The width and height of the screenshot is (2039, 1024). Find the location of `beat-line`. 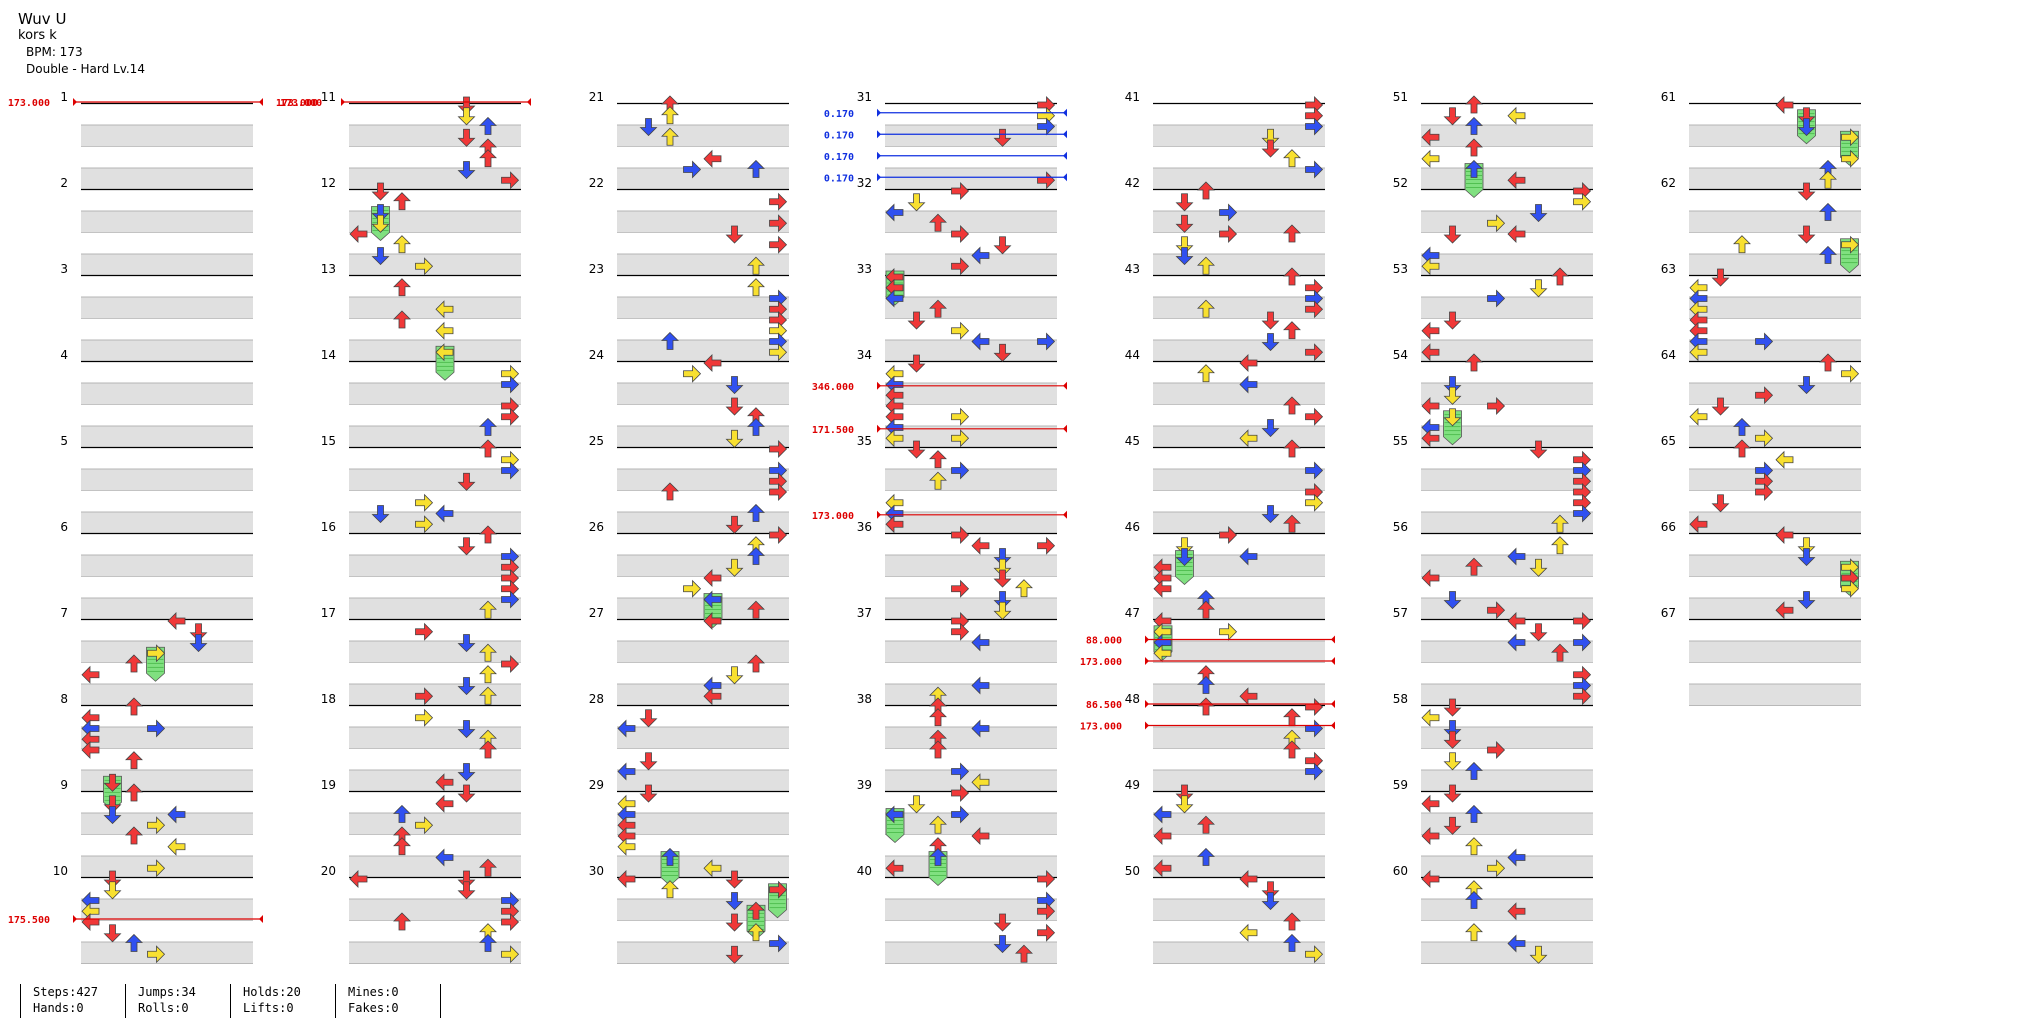

beat-line is located at coordinates (703, 963).